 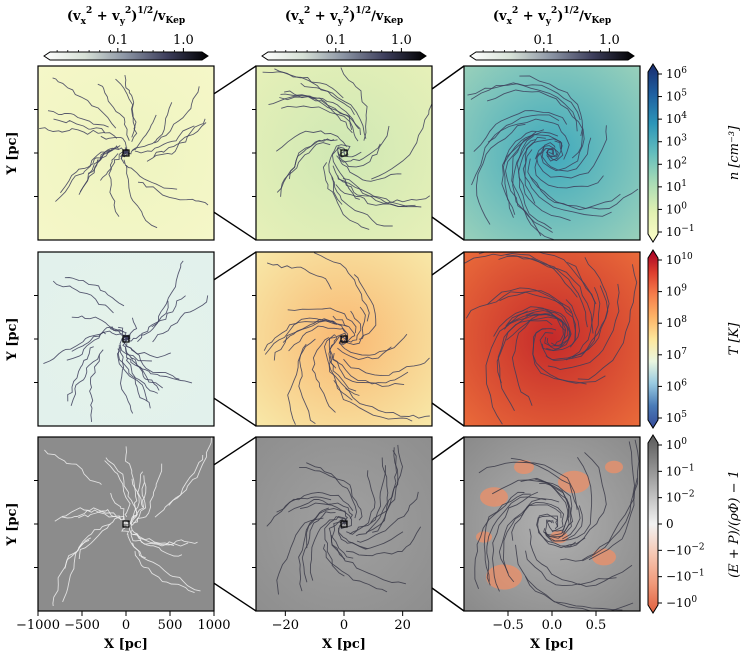 I want to click on colorbar-tick-label: −10−2, so click(x=685, y=549).